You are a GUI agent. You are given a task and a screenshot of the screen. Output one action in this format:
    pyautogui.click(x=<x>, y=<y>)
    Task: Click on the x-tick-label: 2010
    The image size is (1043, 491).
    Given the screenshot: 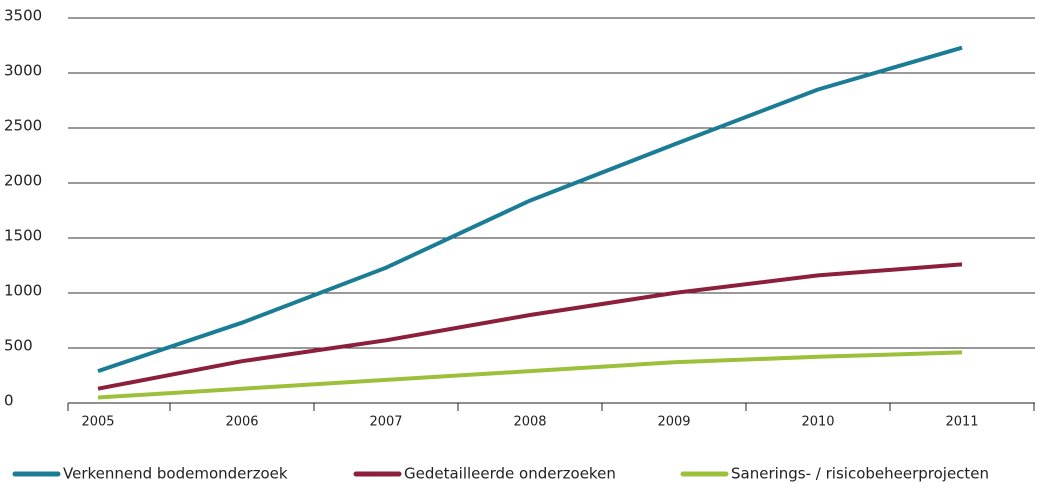 What is the action you would take?
    pyautogui.click(x=817, y=422)
    